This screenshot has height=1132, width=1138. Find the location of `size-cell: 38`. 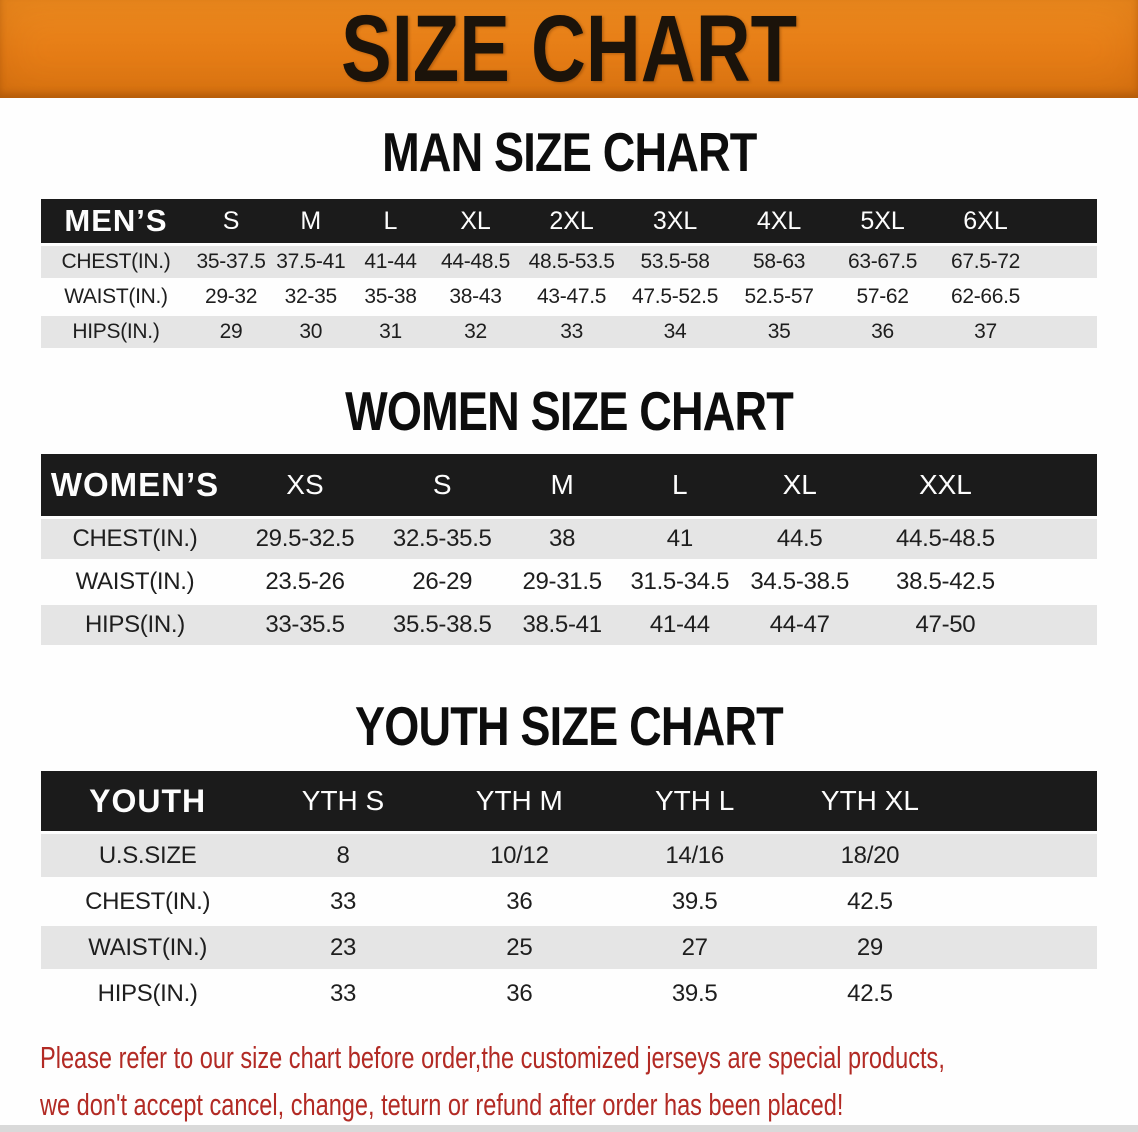

size-cell: 38 is located at coordinates (562, 539).